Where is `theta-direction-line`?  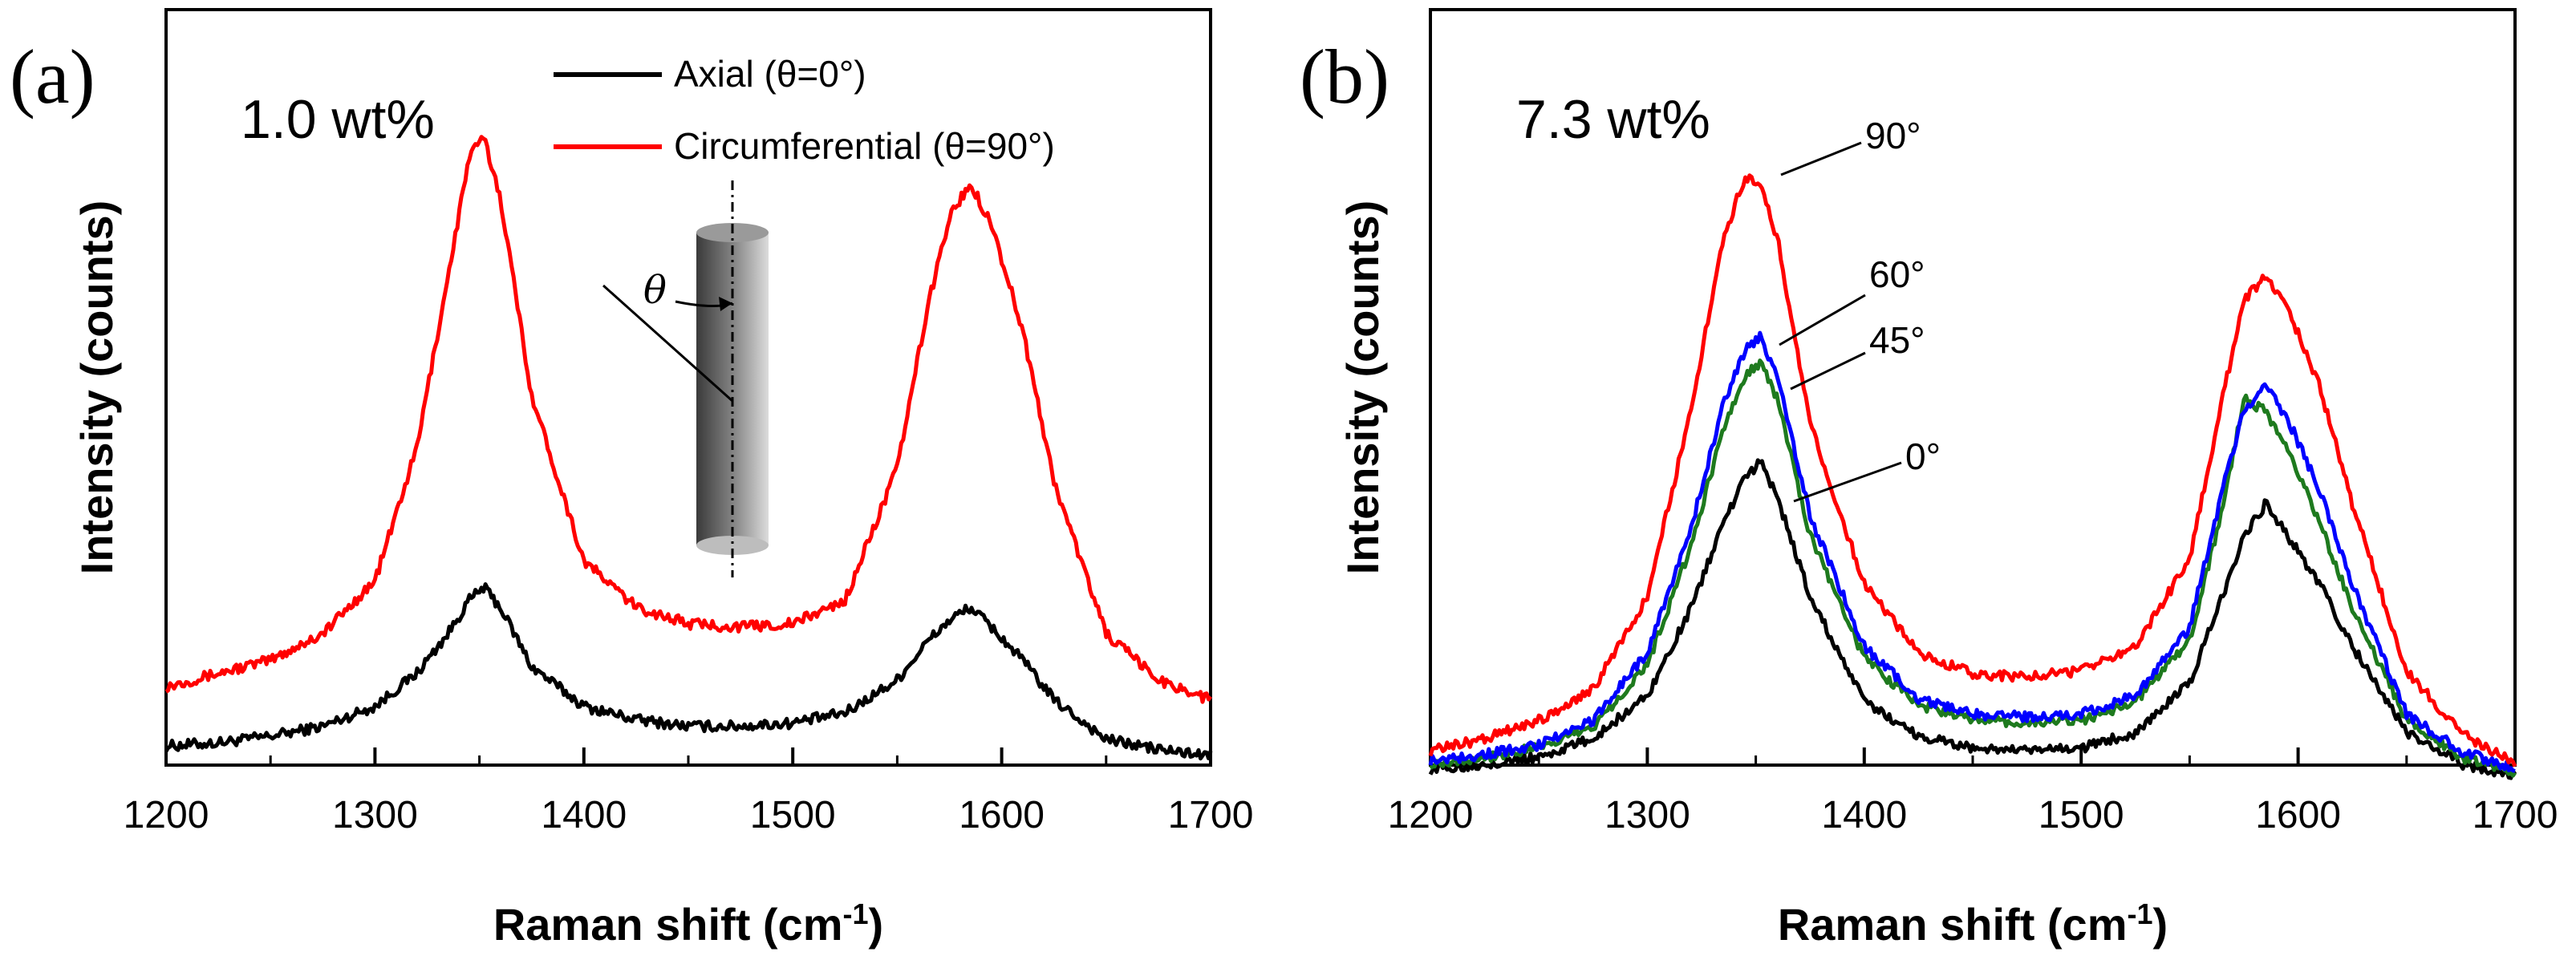
theta-direction-line is located at coordinates (667, 344).